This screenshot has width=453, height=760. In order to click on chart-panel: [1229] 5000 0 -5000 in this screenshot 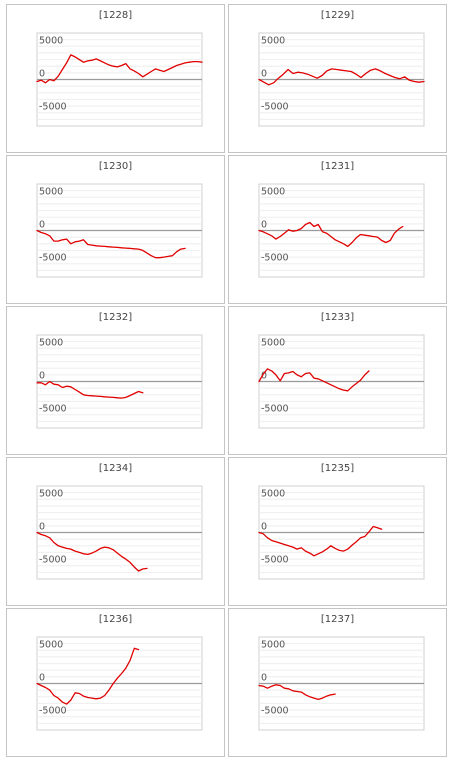, I will do `click(337, 78)`.